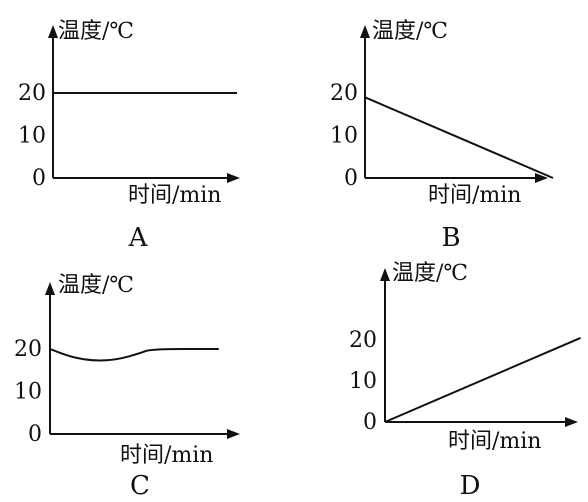 This screenshot has width=588, height=502. I want to click on panel-label: C, so click(140, 486).